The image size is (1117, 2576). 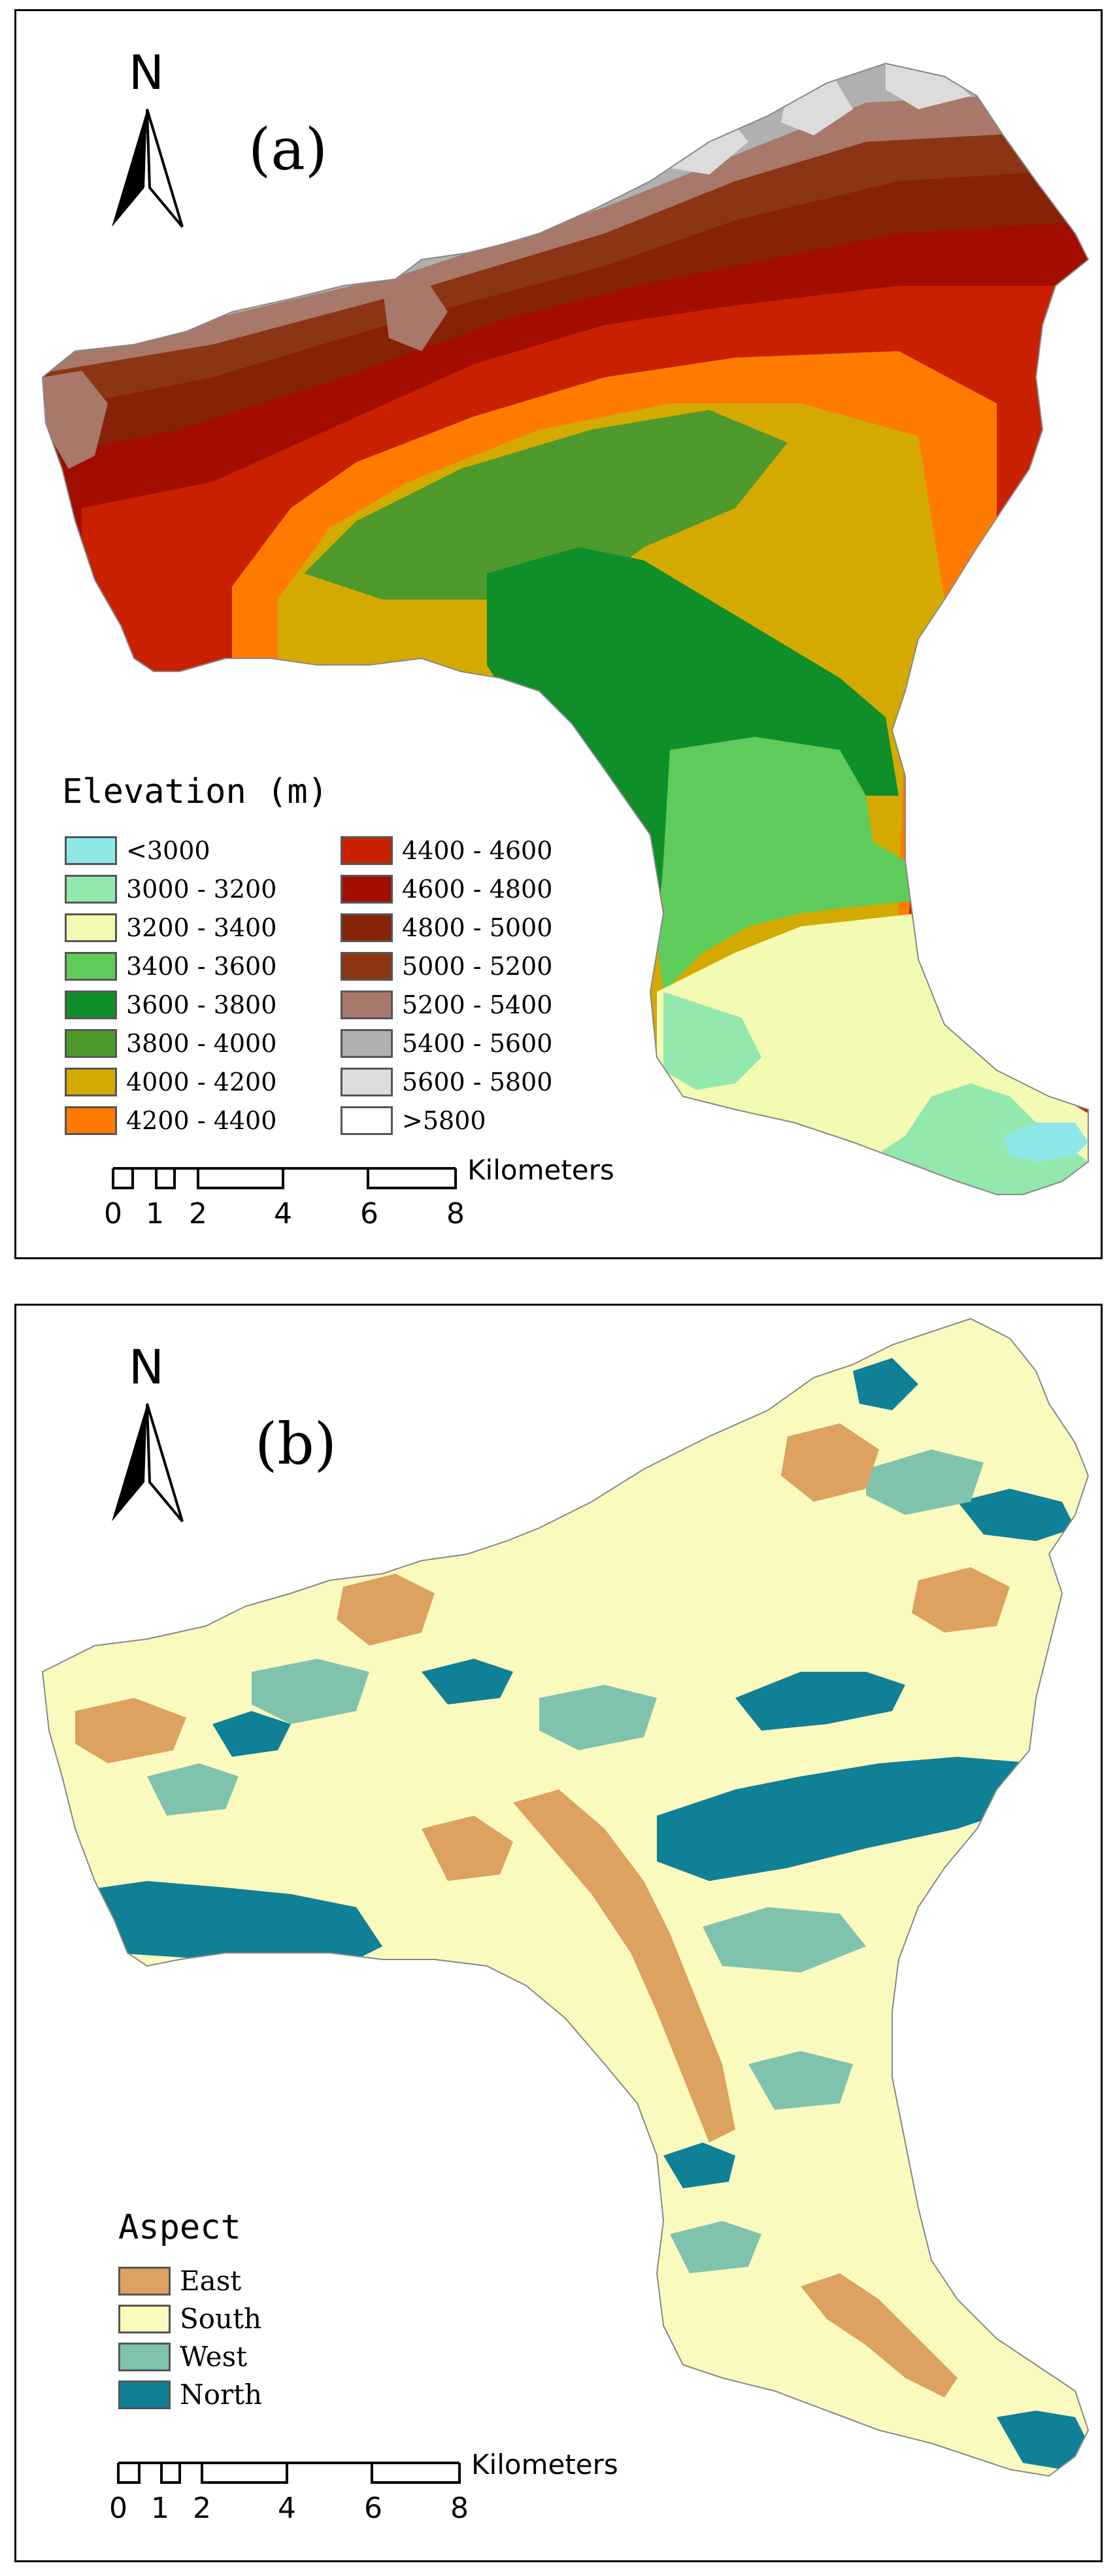 I want to click on legend-label: >5800, so click(x=444, y=1120).